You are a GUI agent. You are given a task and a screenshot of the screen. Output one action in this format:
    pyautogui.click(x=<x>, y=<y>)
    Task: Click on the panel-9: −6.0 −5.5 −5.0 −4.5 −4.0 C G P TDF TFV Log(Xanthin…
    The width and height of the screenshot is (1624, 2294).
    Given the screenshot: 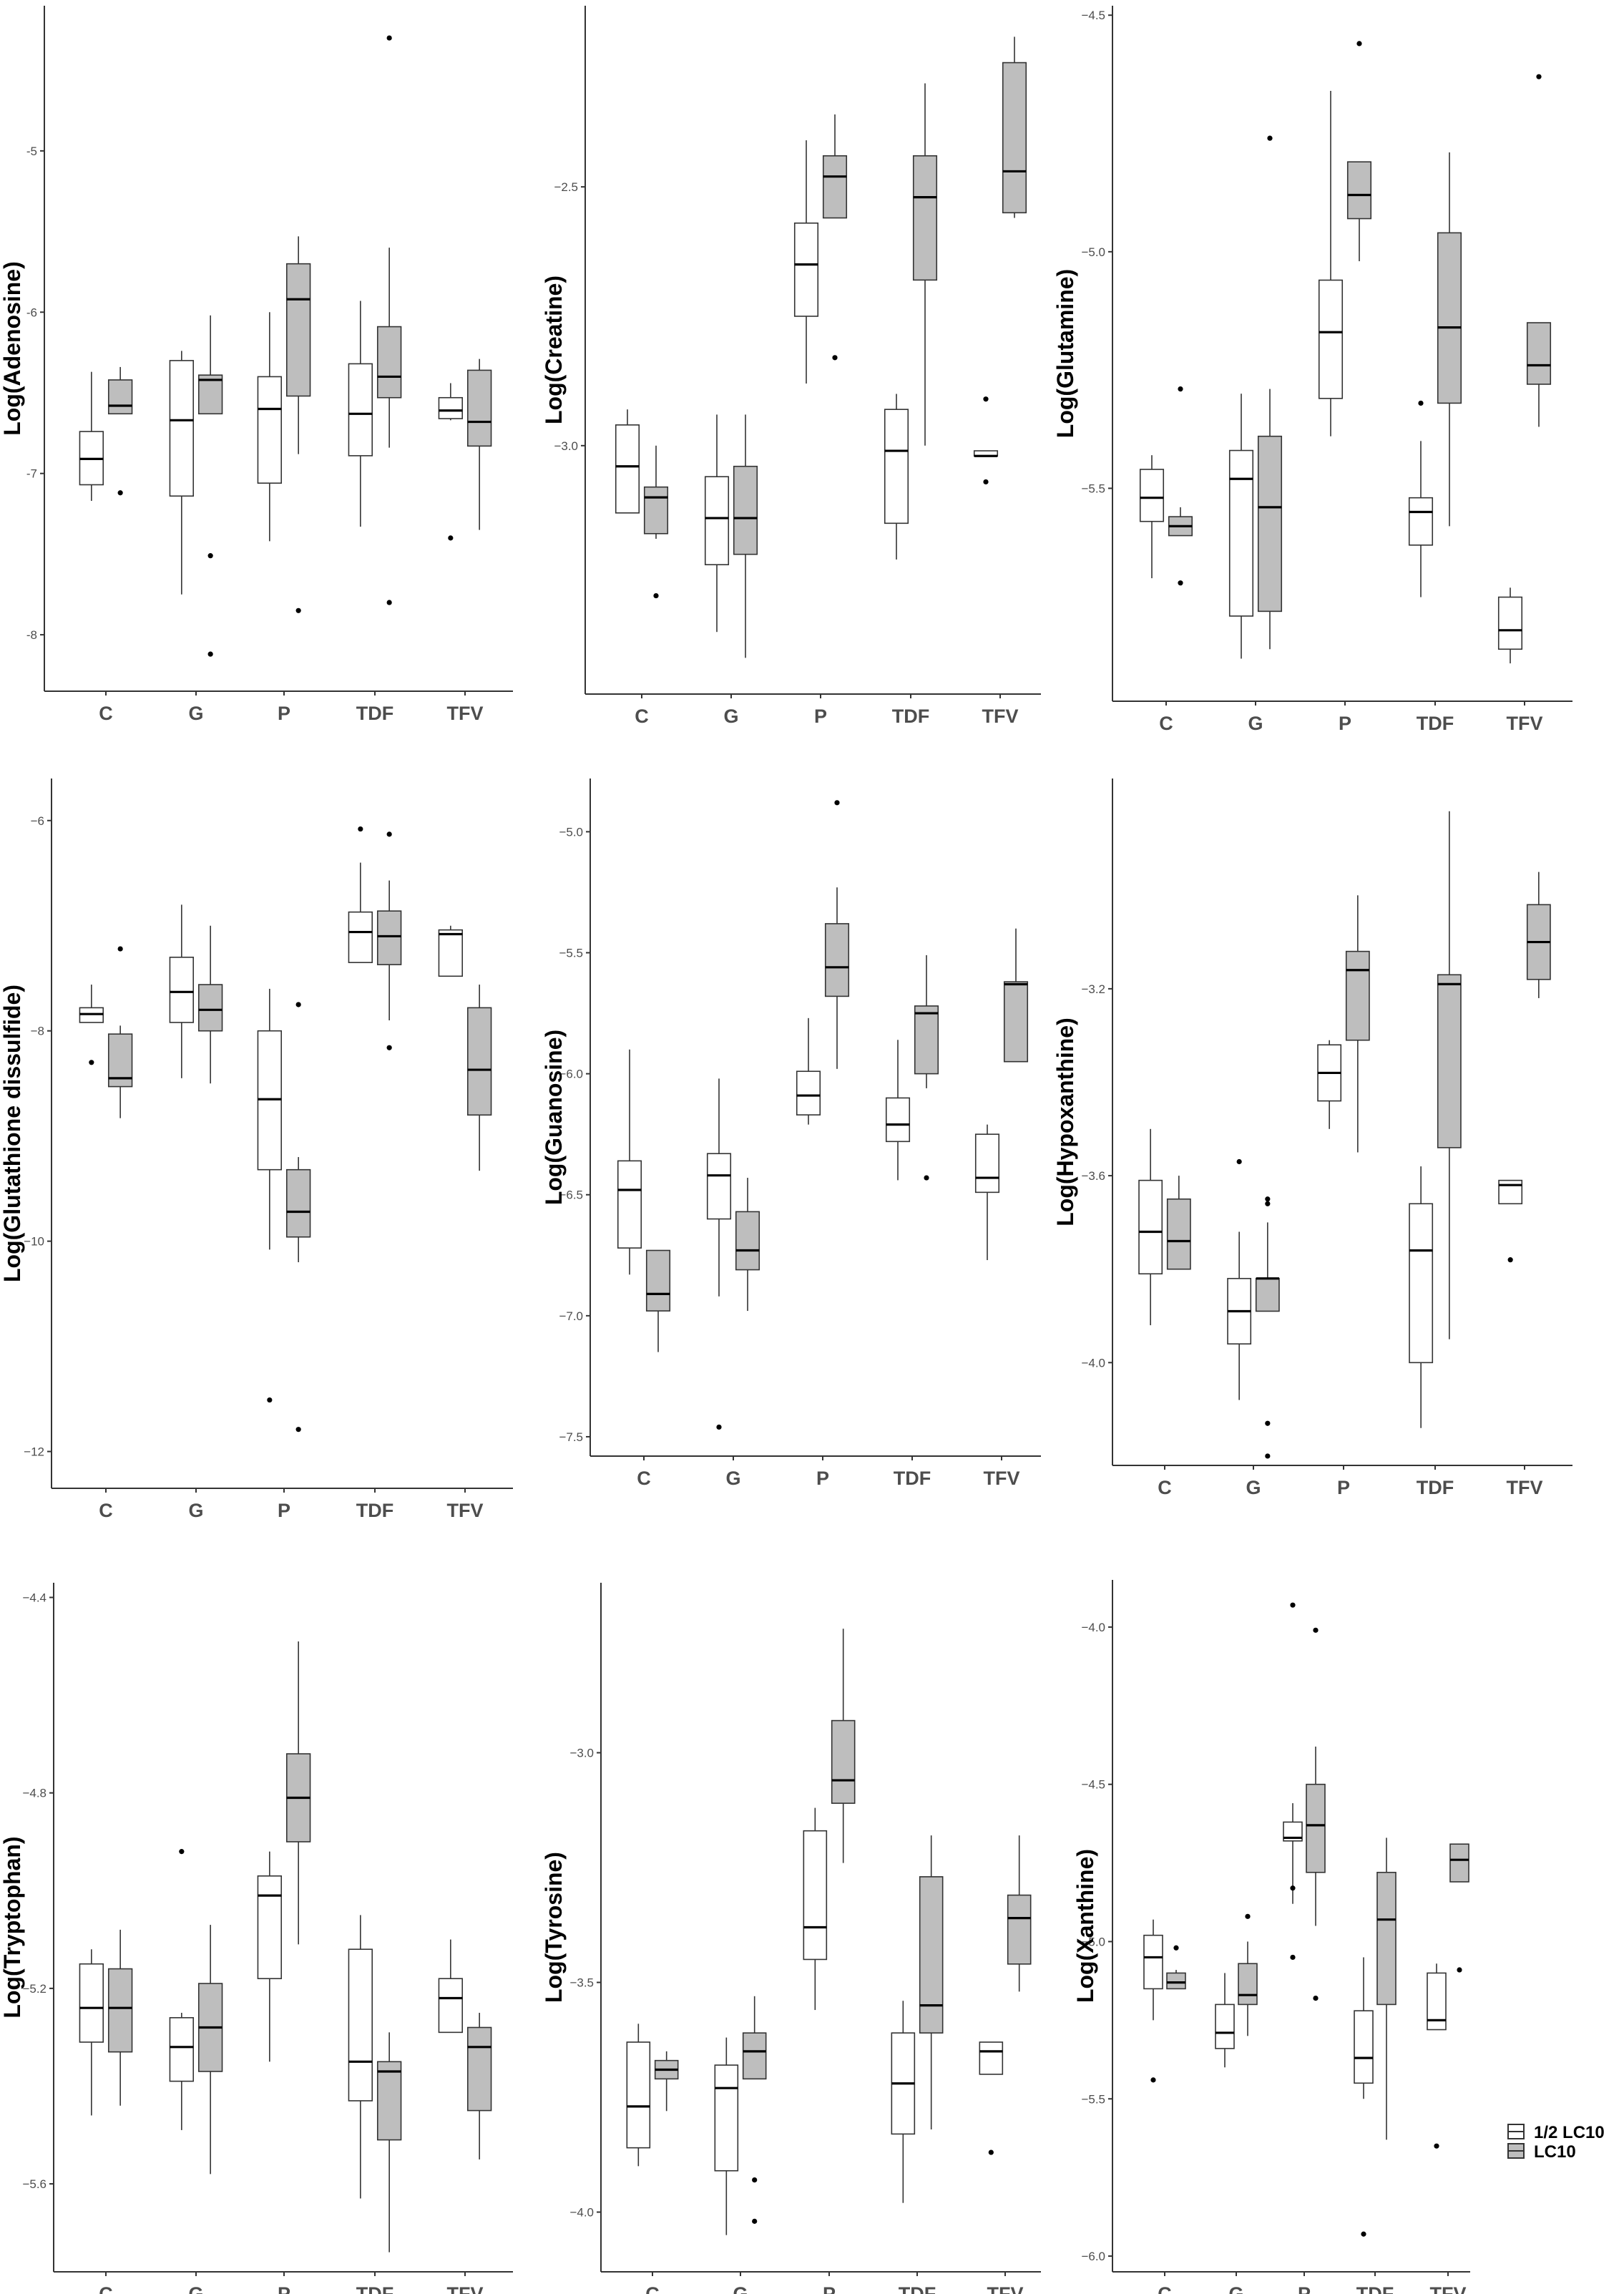 What is the action you would take?
    pyautogui.click(x=1271, y=1937)
    